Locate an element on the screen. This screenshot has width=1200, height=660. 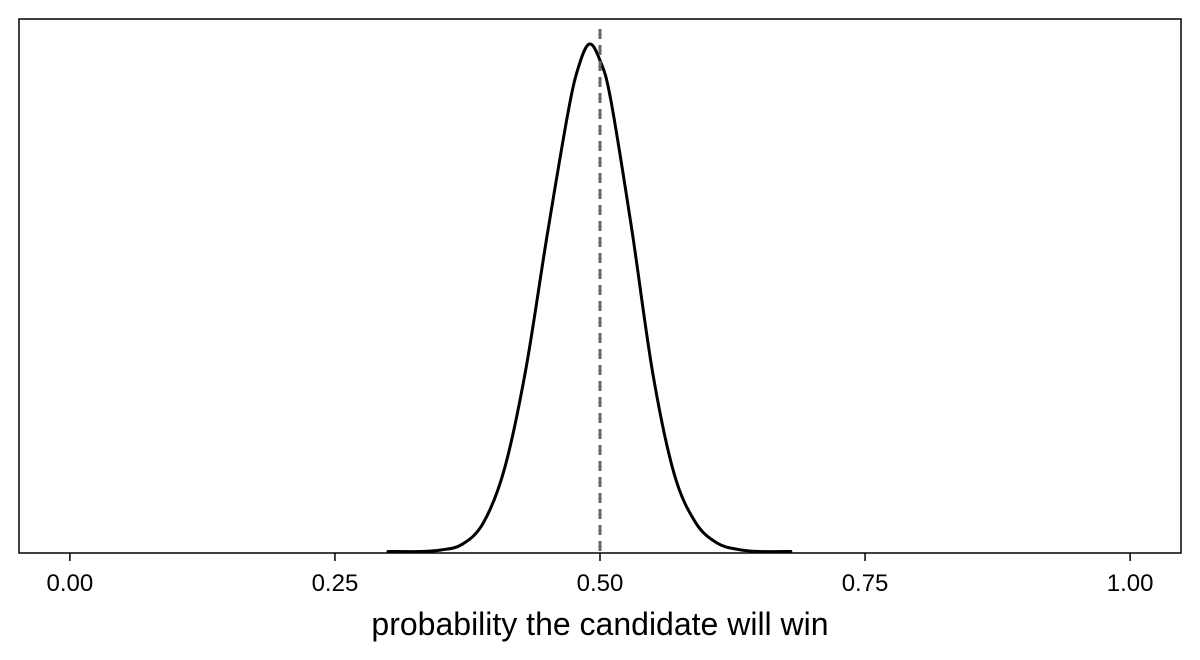
x-tick-label: 0.25 is located at coordinates (335, 583).